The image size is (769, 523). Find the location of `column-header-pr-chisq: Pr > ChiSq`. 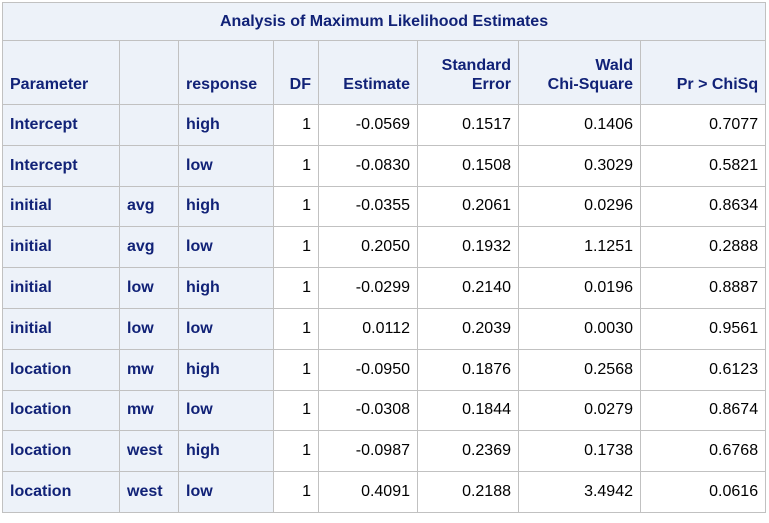

column-header-pr-chisq: Pr > ChiSq is located at coordinates (703, 72).